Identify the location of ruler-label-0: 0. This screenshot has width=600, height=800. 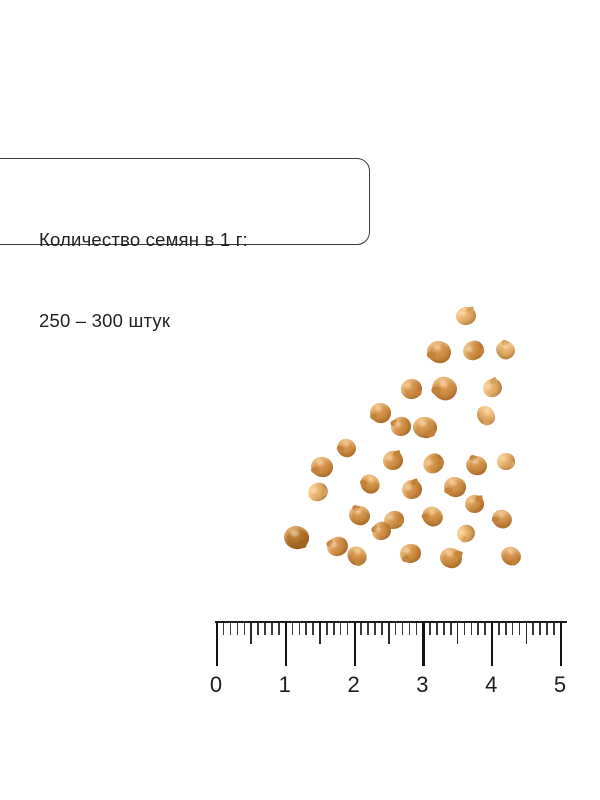
(216, 684).